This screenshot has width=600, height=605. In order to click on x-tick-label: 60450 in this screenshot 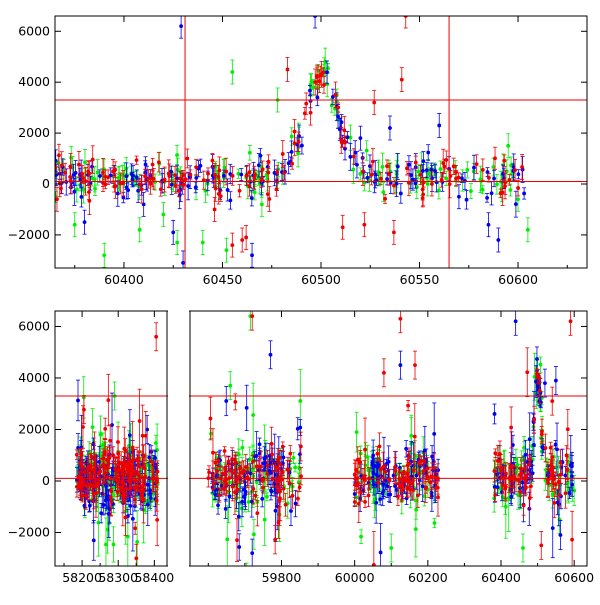, I will do `click(223, 279)`.